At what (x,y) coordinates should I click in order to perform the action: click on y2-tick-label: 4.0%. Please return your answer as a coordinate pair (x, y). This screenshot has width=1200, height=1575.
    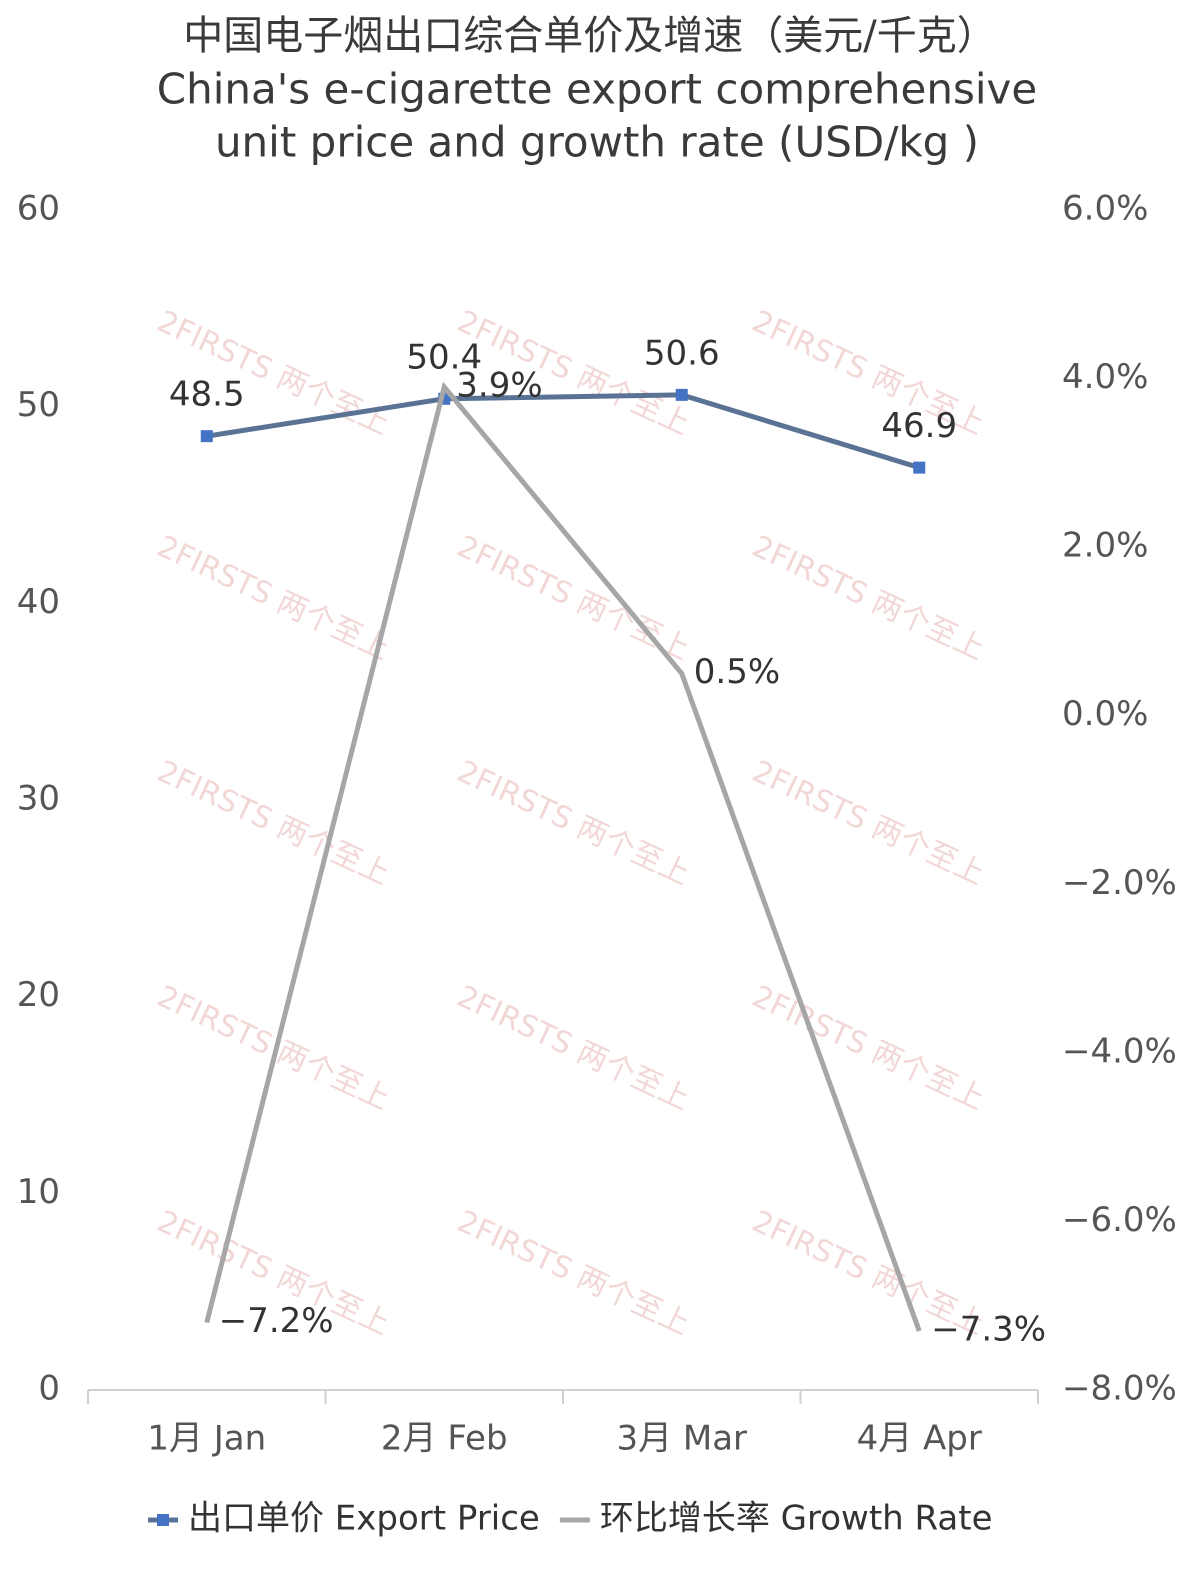
    Looking at the image, I should click on (1105, 377).